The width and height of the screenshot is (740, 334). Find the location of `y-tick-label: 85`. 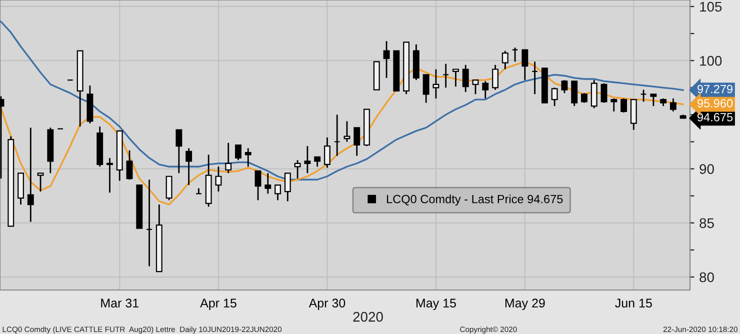

y-tick-label: 85 is located at coordinates (707, 223).